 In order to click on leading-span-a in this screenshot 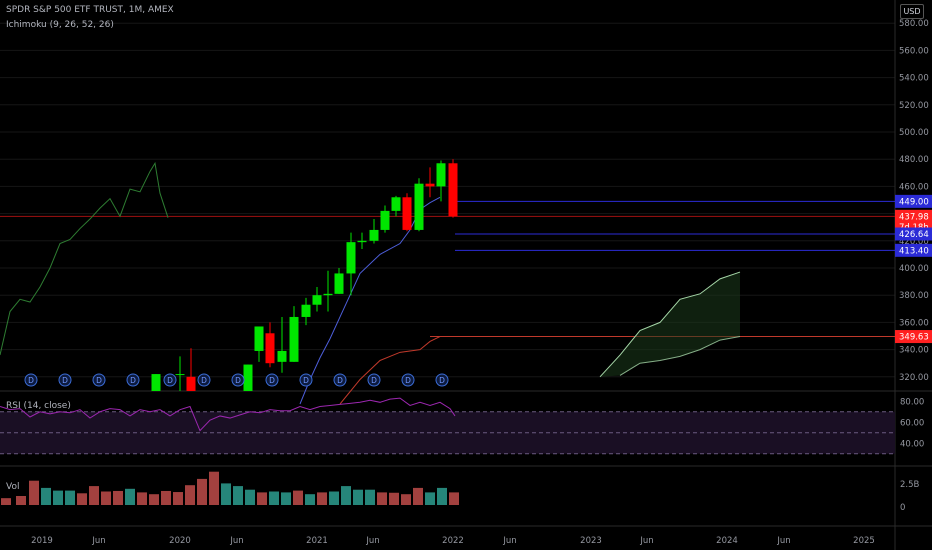, I will do `click(670, 324)`.